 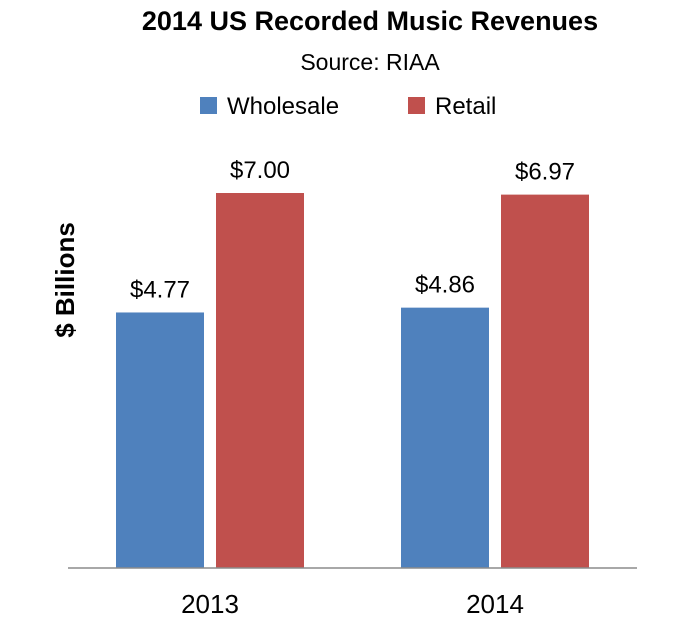 What do you see at coordinates (352, 604) in the screenshot?
I see `x-tick-labels-group: 2013 2014` at bounding box center [352, 604].